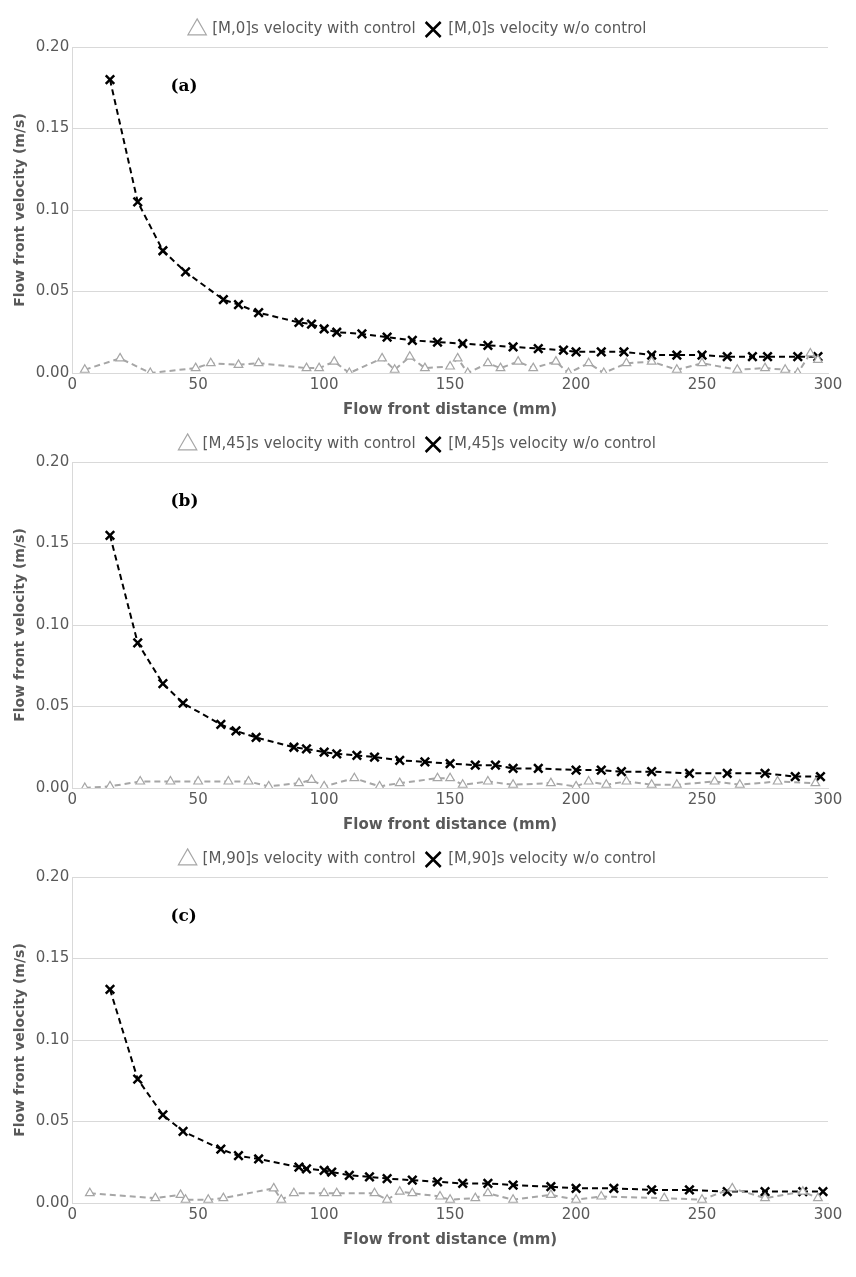 The width and height of the screenshot is (856, 1277). I want to click on legend-label: [M,45]s velocity w/o control, so click(552, 443).